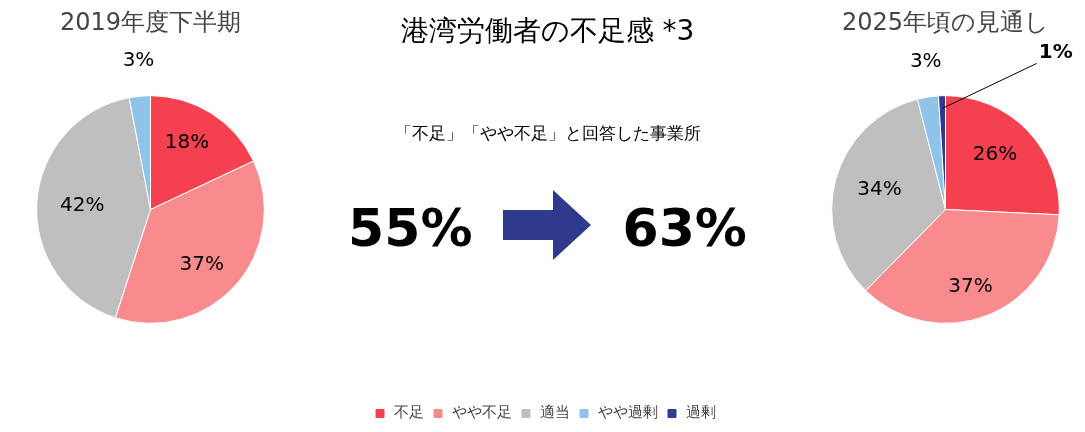  What do you see at coordinates (1055, 51) in the screenshot?
I see `data-label: 1%` at bounding box center [1055, 51].